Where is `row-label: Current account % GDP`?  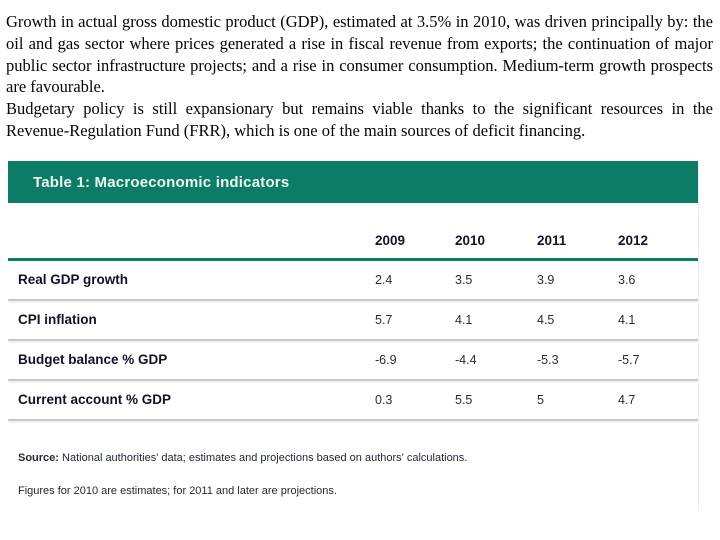
row-label: Current account % GDP is located at coordinates (95, 399).